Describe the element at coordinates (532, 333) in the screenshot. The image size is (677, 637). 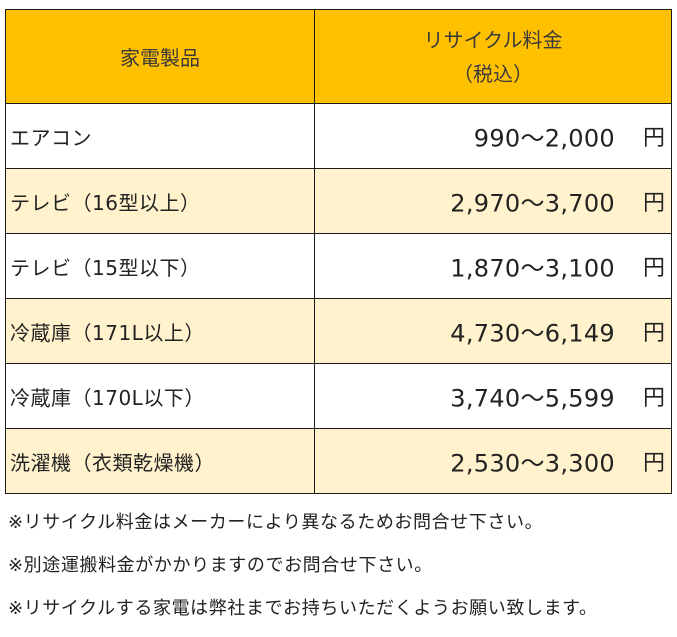
I see `price-value: 4,730～6,149` at that location.